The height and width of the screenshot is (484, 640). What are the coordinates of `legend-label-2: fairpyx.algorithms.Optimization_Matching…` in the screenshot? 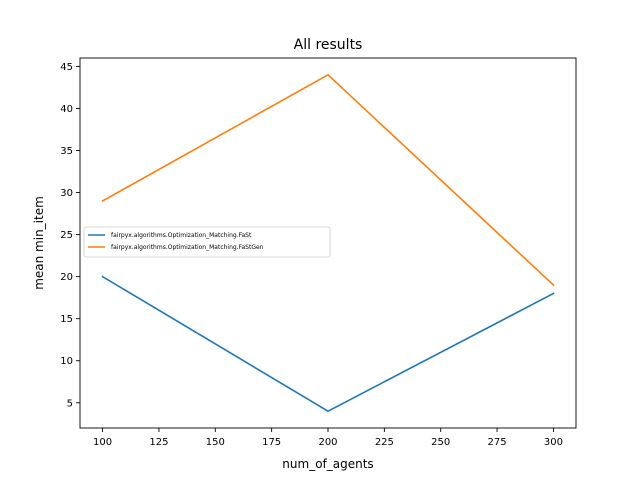 It's located at (187, 247).